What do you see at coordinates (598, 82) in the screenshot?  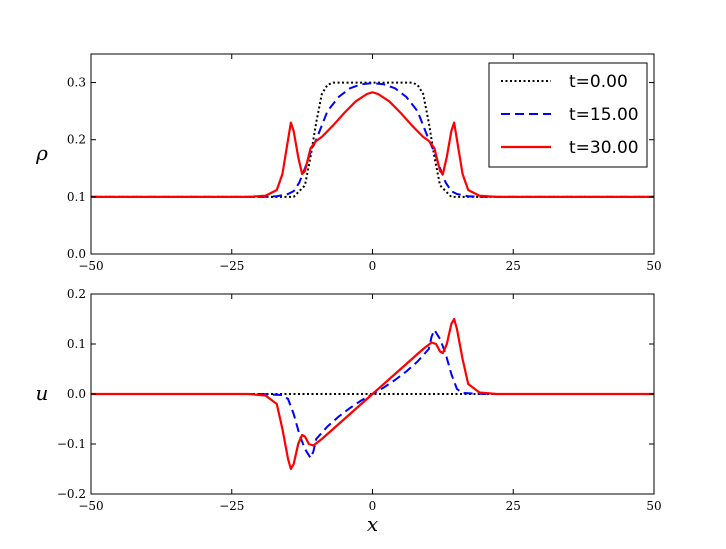 I see `legend-label: t=0.00` at bounding box center [598, 82].